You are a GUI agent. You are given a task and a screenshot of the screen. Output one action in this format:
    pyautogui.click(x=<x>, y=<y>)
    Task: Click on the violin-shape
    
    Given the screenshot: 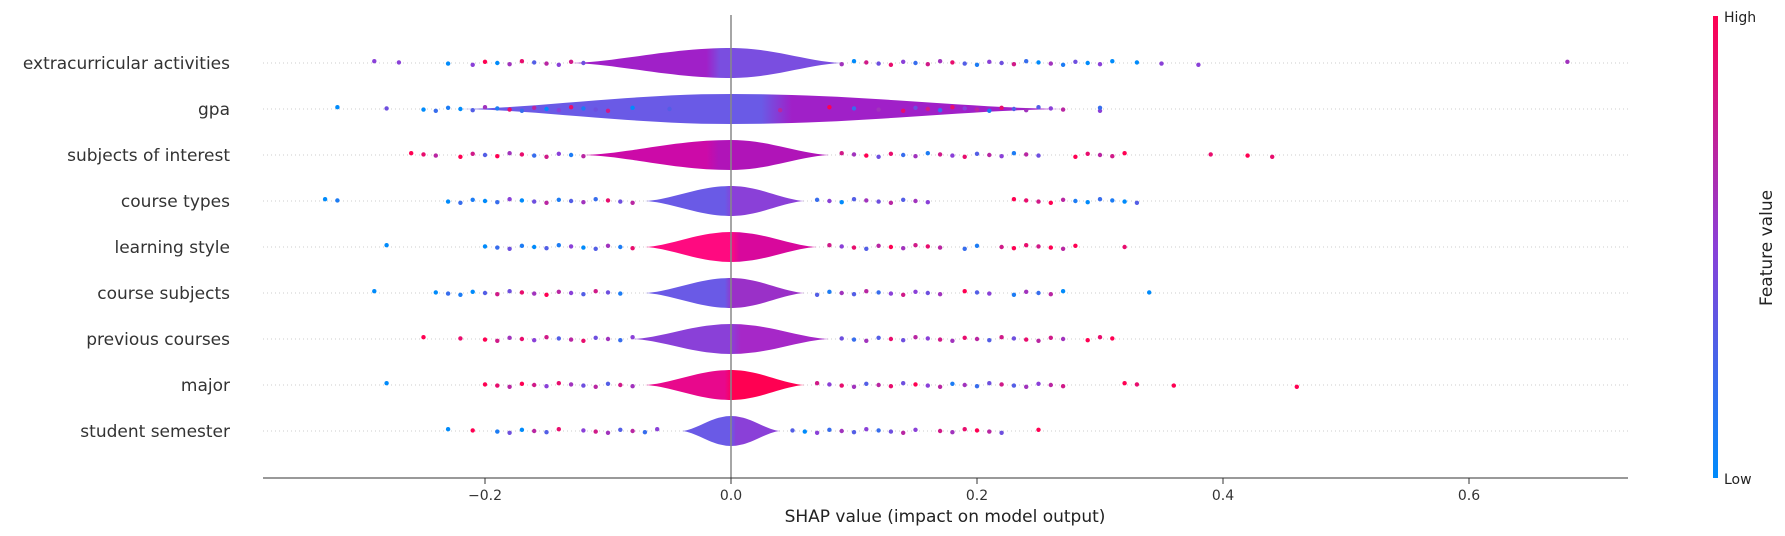 What is the action you would take?
    pyautogui.click(x=762, y=109)
    